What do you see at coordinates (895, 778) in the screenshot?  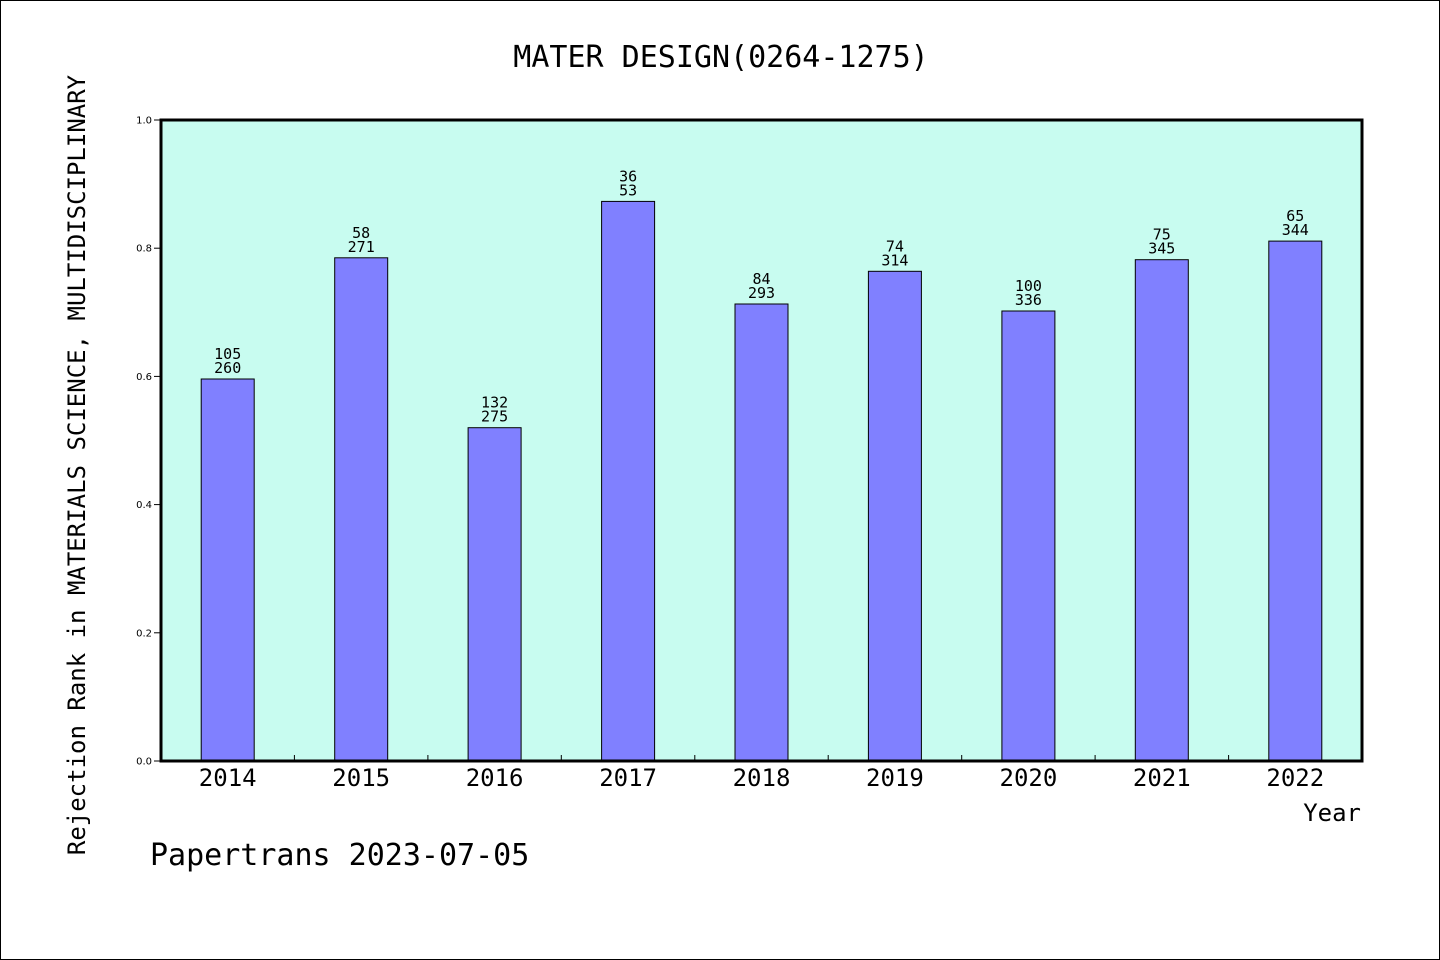 I see `x-tick-label: 2019` at bounding box center [895, 778].